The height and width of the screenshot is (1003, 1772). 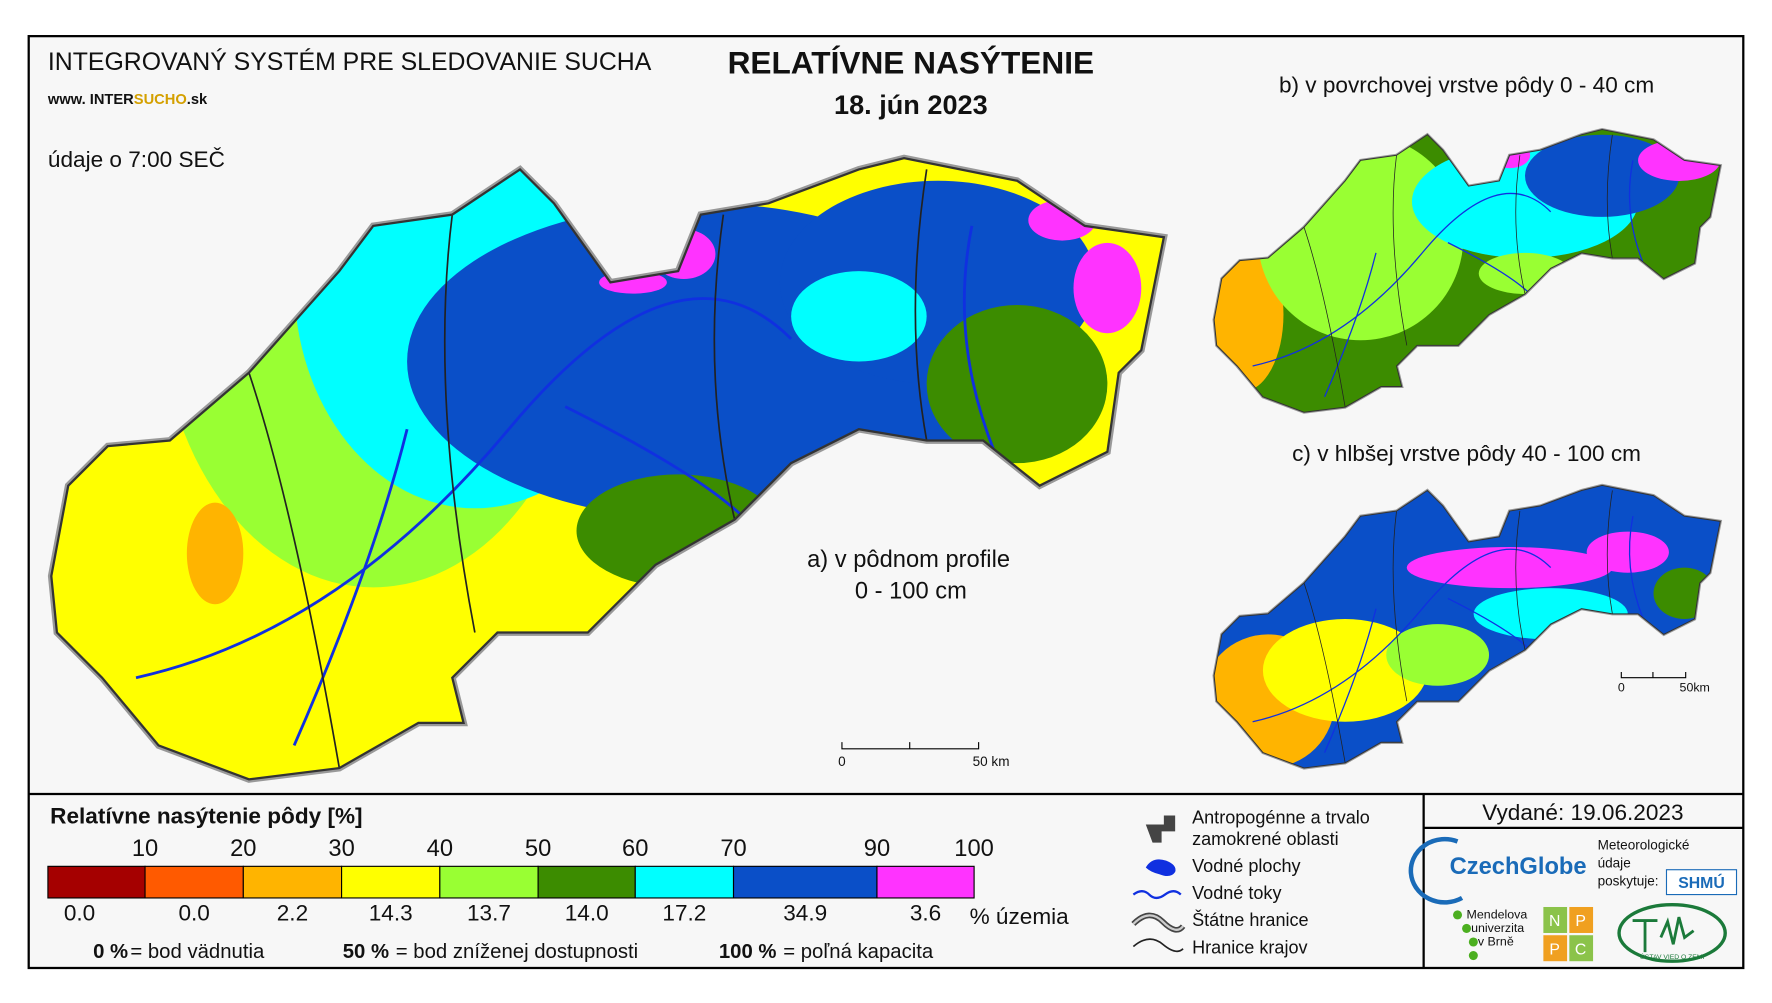 I want to click on legend-share: 17.2, so click(x=684, y=913).